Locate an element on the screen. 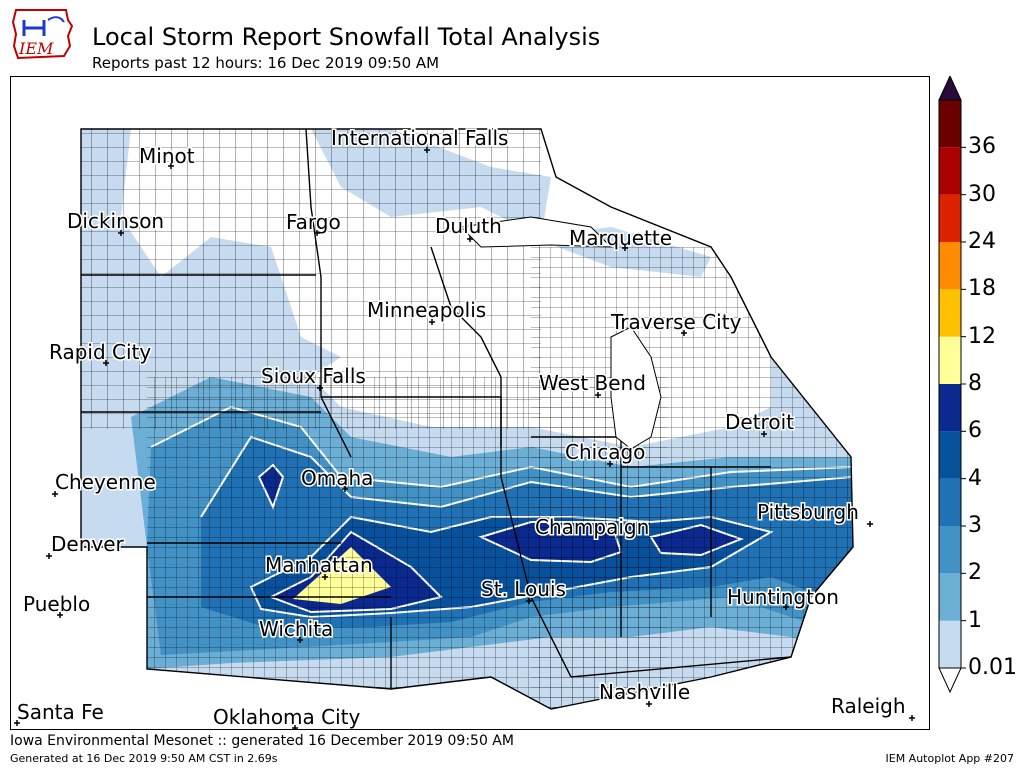  city-wichita: Wichita is located at coordinates (296, 629).